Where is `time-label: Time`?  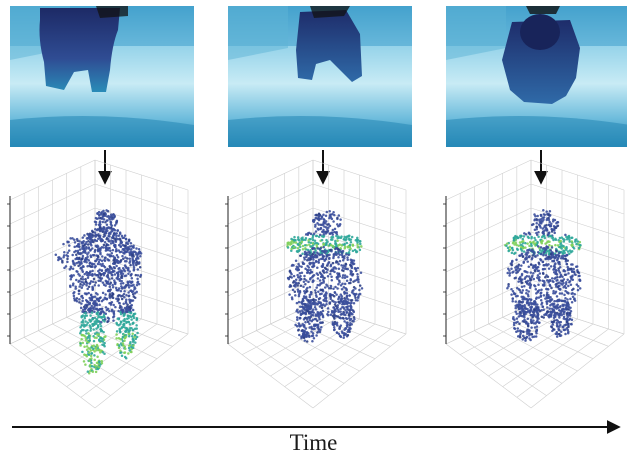
time-label: Time is located at coordinates (313, 442).